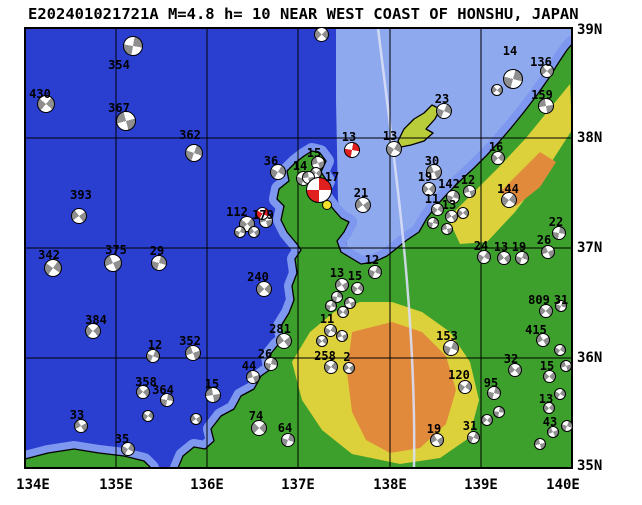  What do you see at coordinates (447, 336) in the screenshot?
I see `event-label: 153` at bounding box center [447, 336].